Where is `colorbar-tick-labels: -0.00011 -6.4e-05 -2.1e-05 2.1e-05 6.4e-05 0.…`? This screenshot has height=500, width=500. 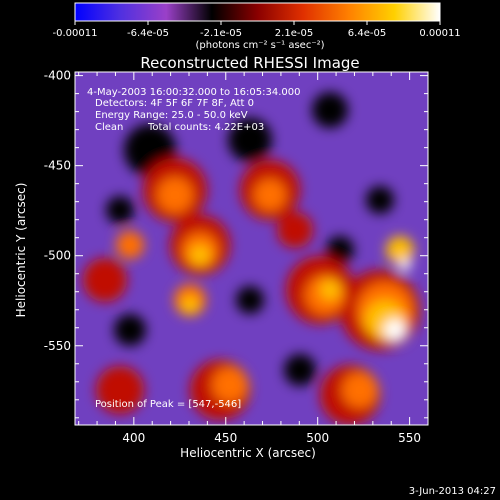
colorbar-tick-labels: -0.00011 -6.4e-05 -2.1e-05 2.1e-05 6.4e-05 0.… is located at coordinates (257, 33).